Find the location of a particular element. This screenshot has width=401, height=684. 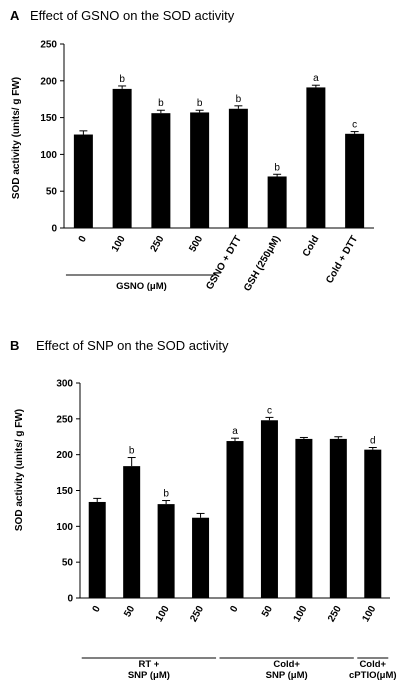

panel-a-category-label: Cold is located at coordinates (311, 246).